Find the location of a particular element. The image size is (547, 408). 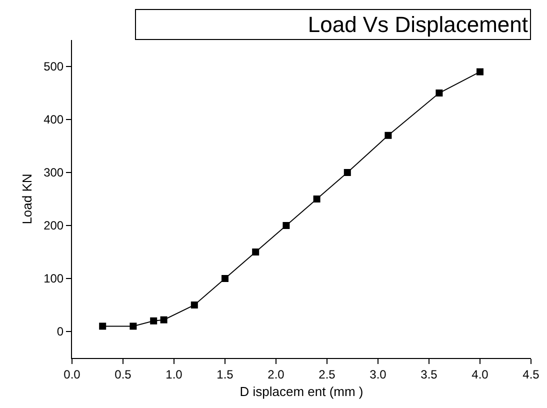

x-tick-label: 1.5 is located at coordinates (225, 374).